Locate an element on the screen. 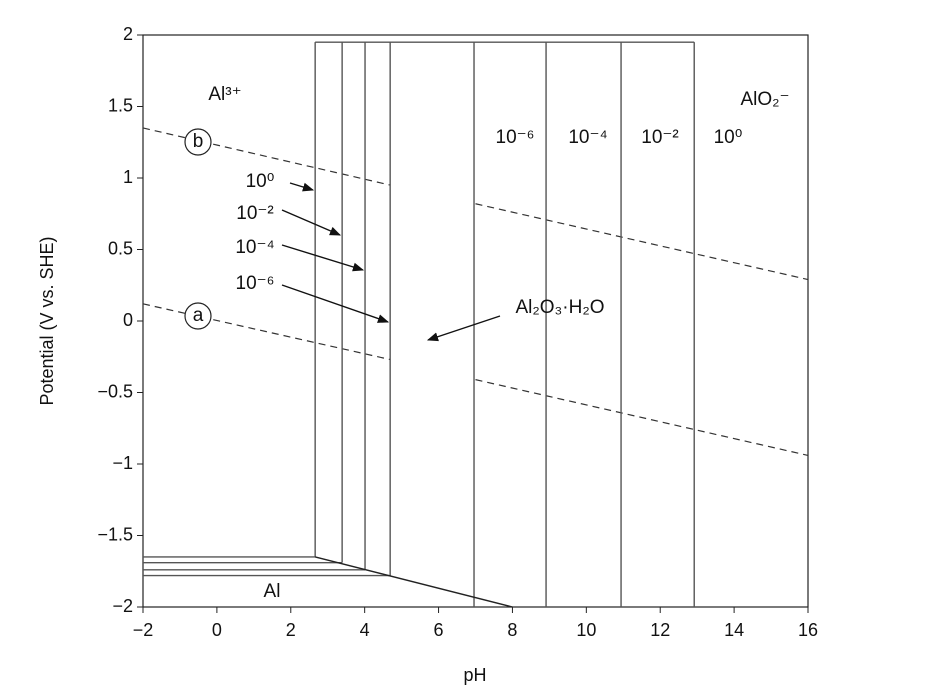 The image size is (936, 698). x-tick-label: 12 is located at coordinates (660, 630).